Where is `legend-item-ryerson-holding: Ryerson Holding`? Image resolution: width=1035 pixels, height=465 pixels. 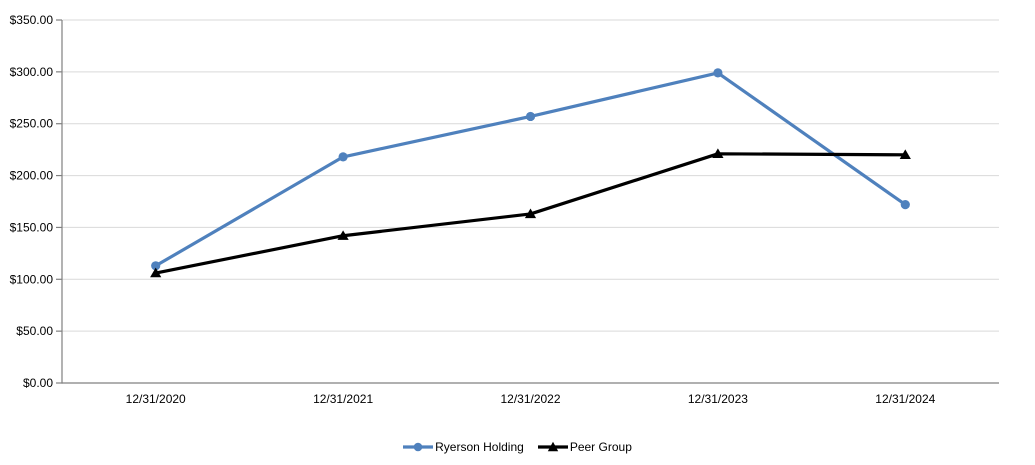 legend-item-ryerson-holding: Ryerson Holding is located at coordinates (463, 447).